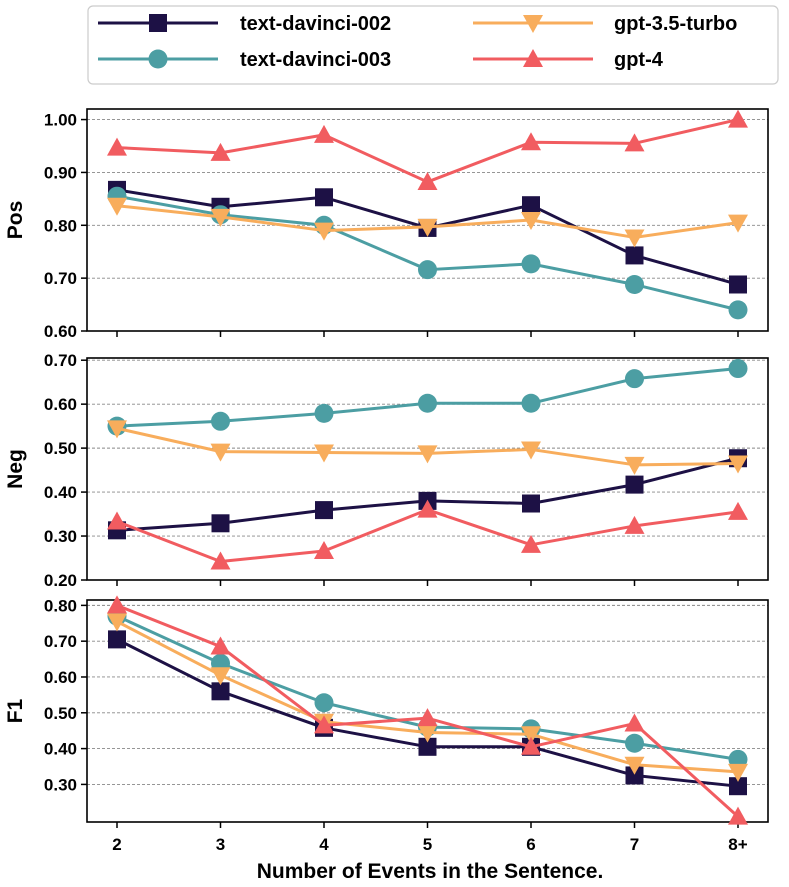 The width and height of the screenshot is (789, 887). Describe the element at coordinates (116, 844) in the screenshot. I see `x-tick-label: 2` at that location.